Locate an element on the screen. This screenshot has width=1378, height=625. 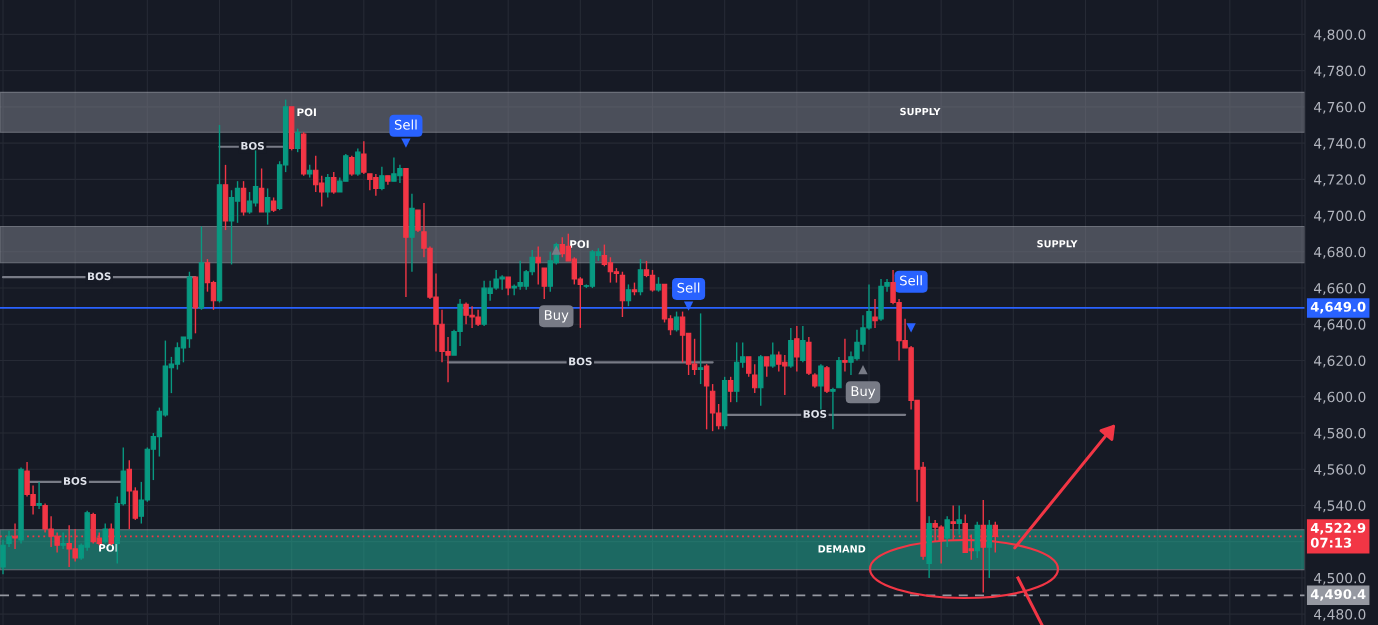
ref-line-label: 4,649.0 is located at coordinates (1338, 307).